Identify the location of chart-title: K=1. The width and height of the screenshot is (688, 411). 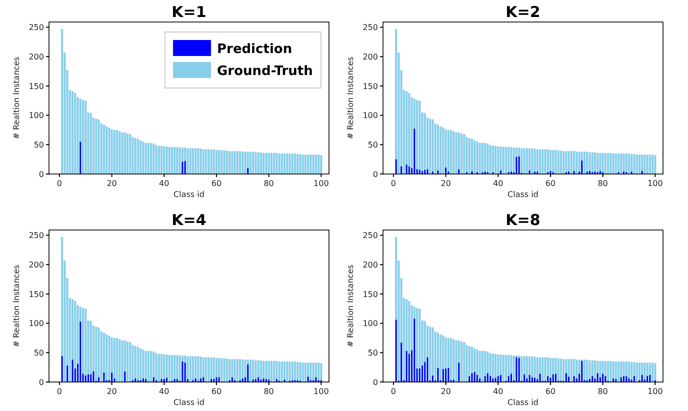
(189, 12).